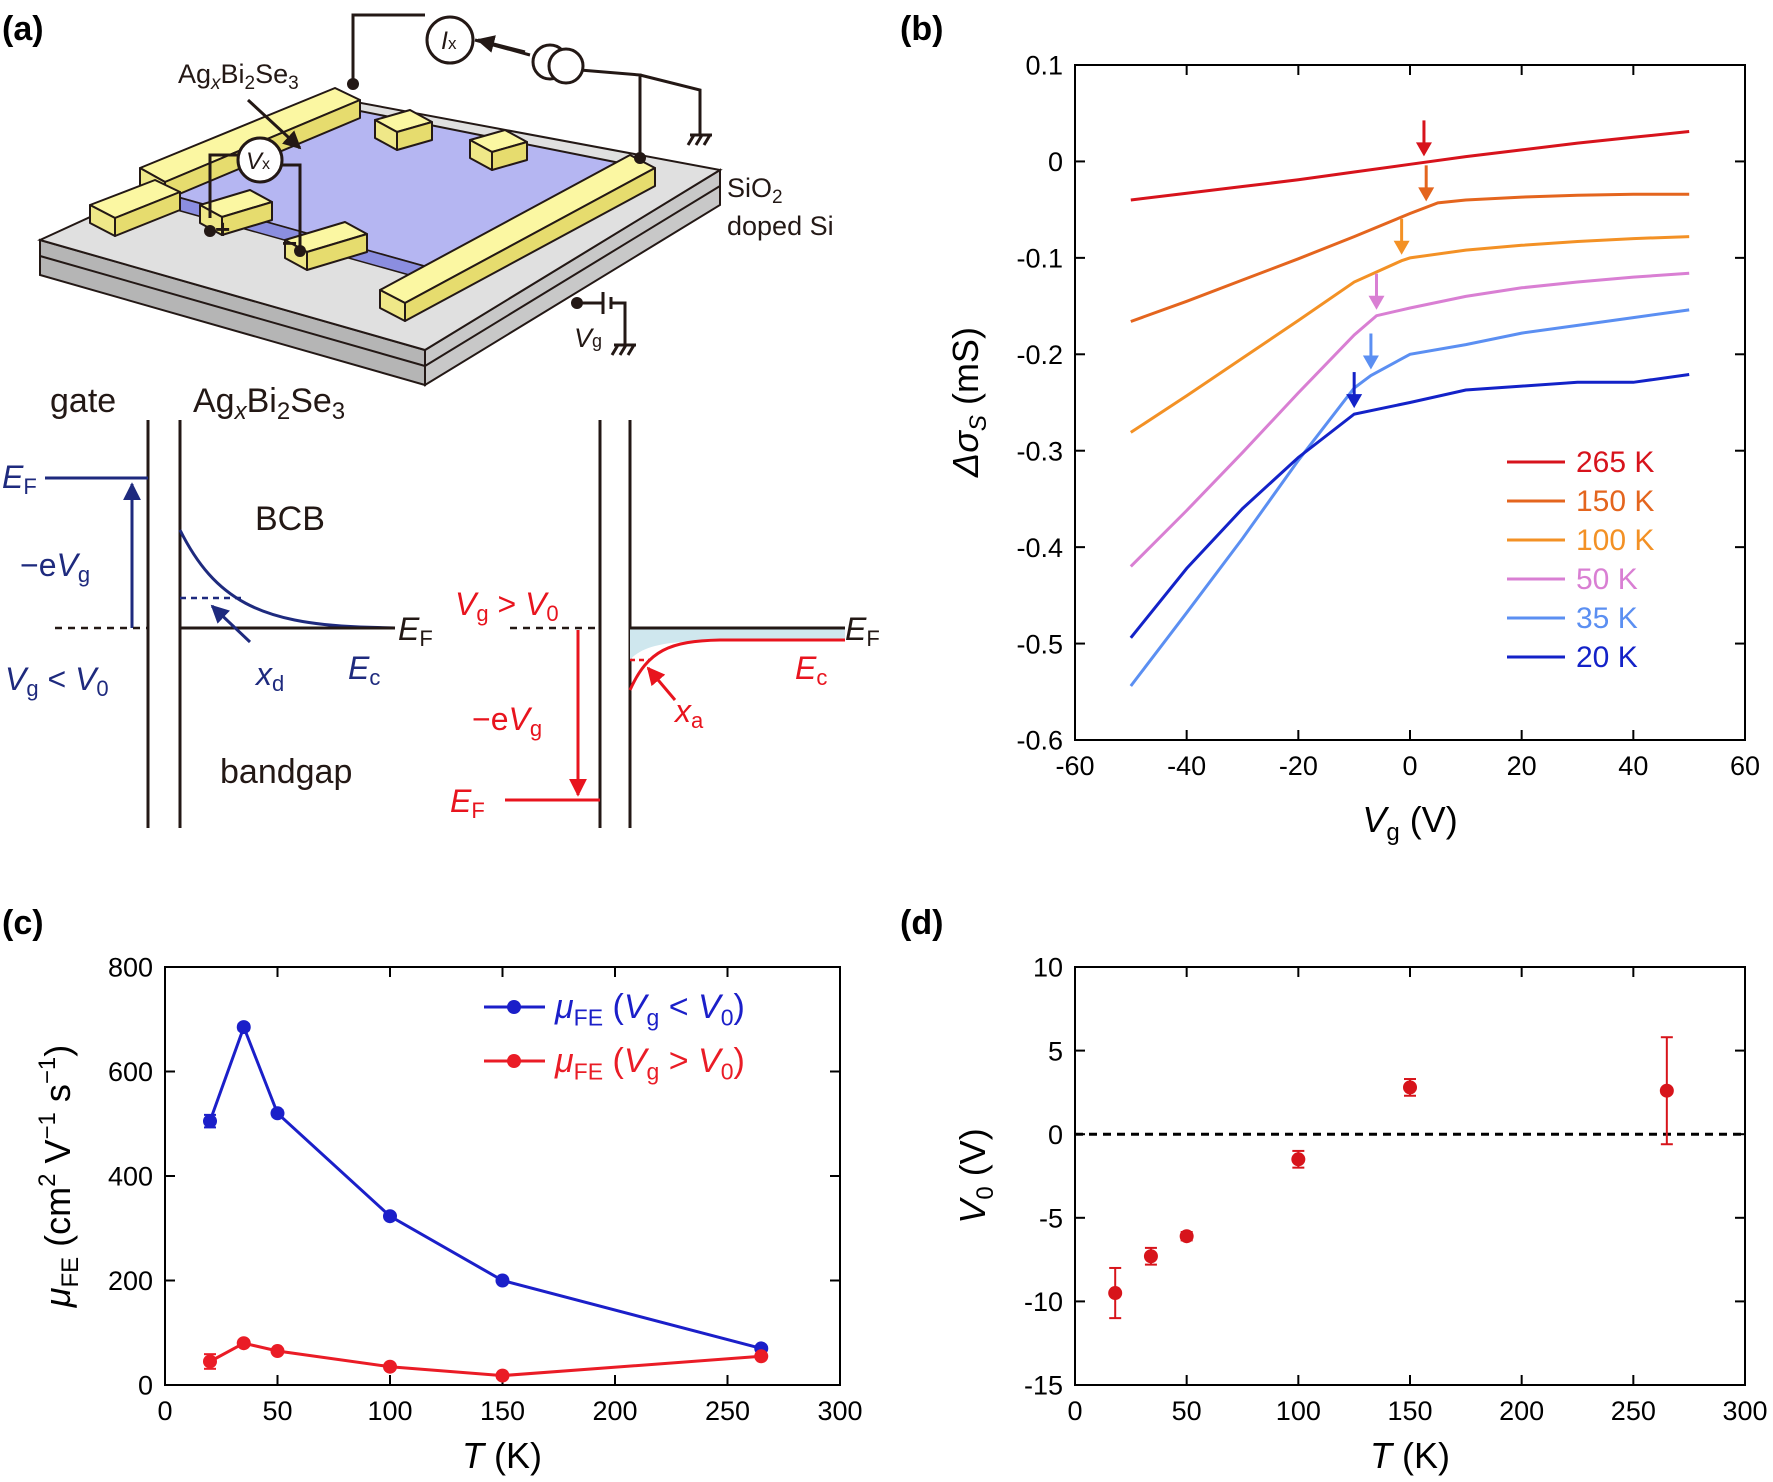 Image resolution: width=1773 pixels, height=1482 pixels. Describe the element at coordinates (1615, 501) in the screenshot. I see `chart-b-legend-label: 150 K` at that location.